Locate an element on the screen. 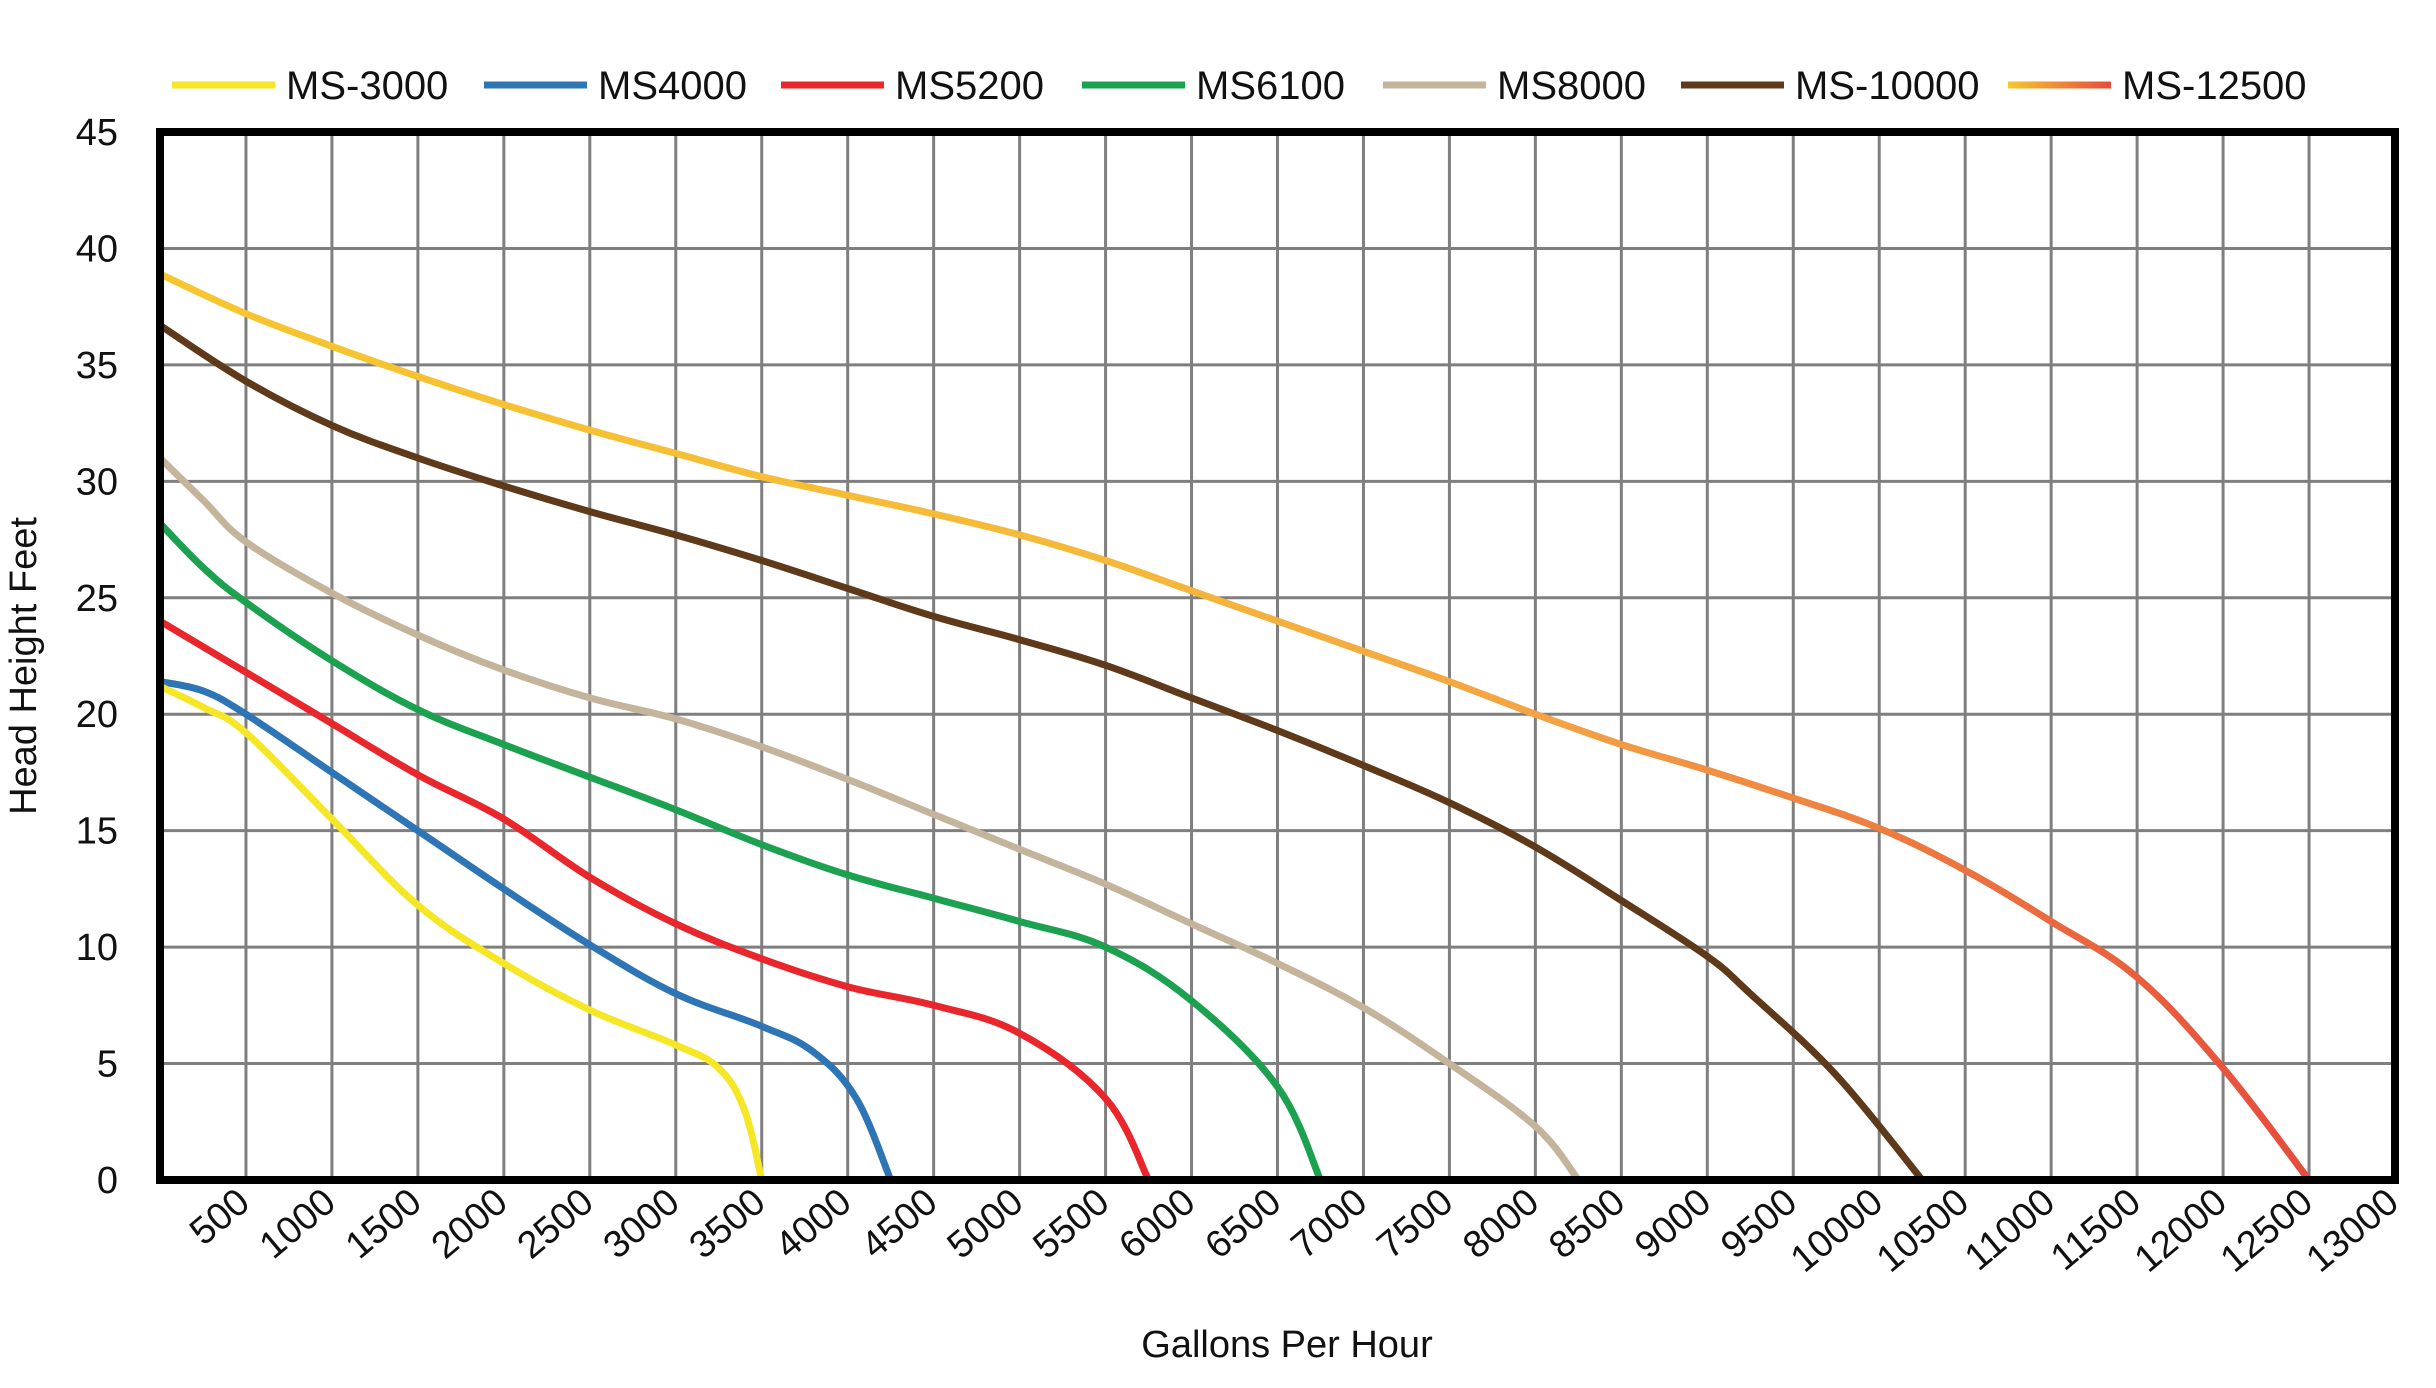  series-line-ms3000 is located at coordinates (462, 932).